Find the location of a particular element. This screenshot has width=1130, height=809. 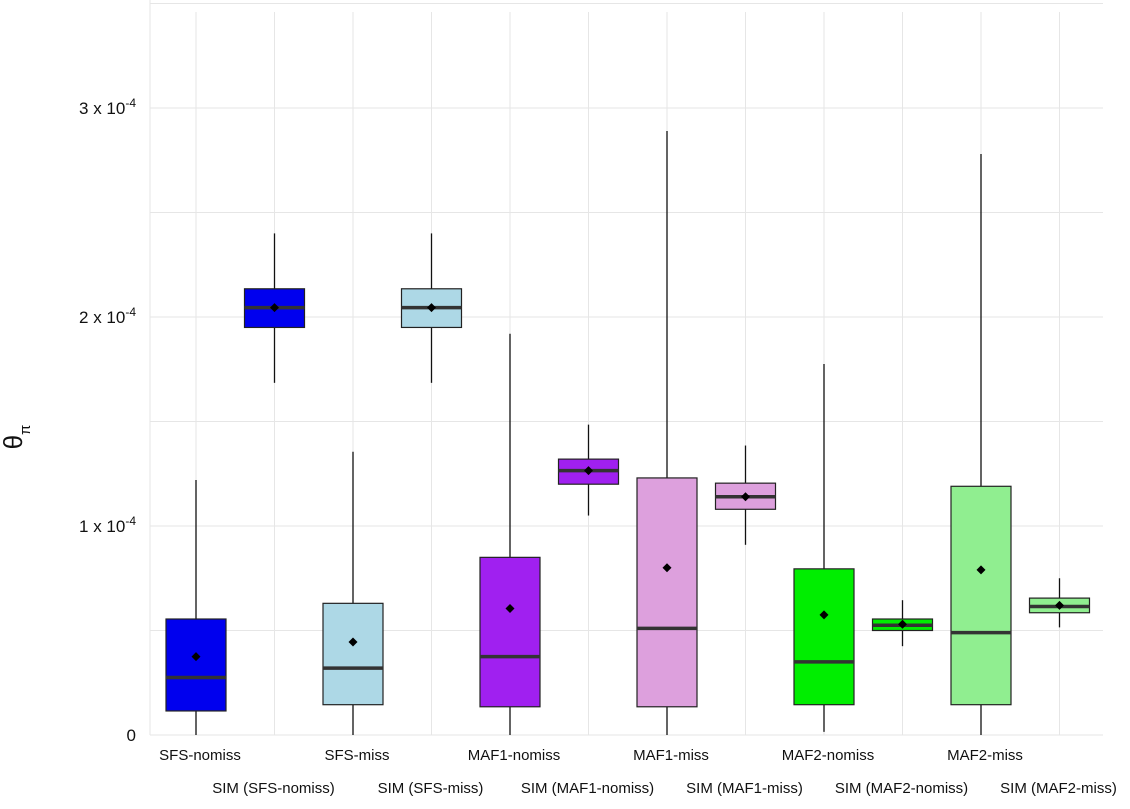

box-sim-maf1-nomiss is located at coordinates (588, 471).